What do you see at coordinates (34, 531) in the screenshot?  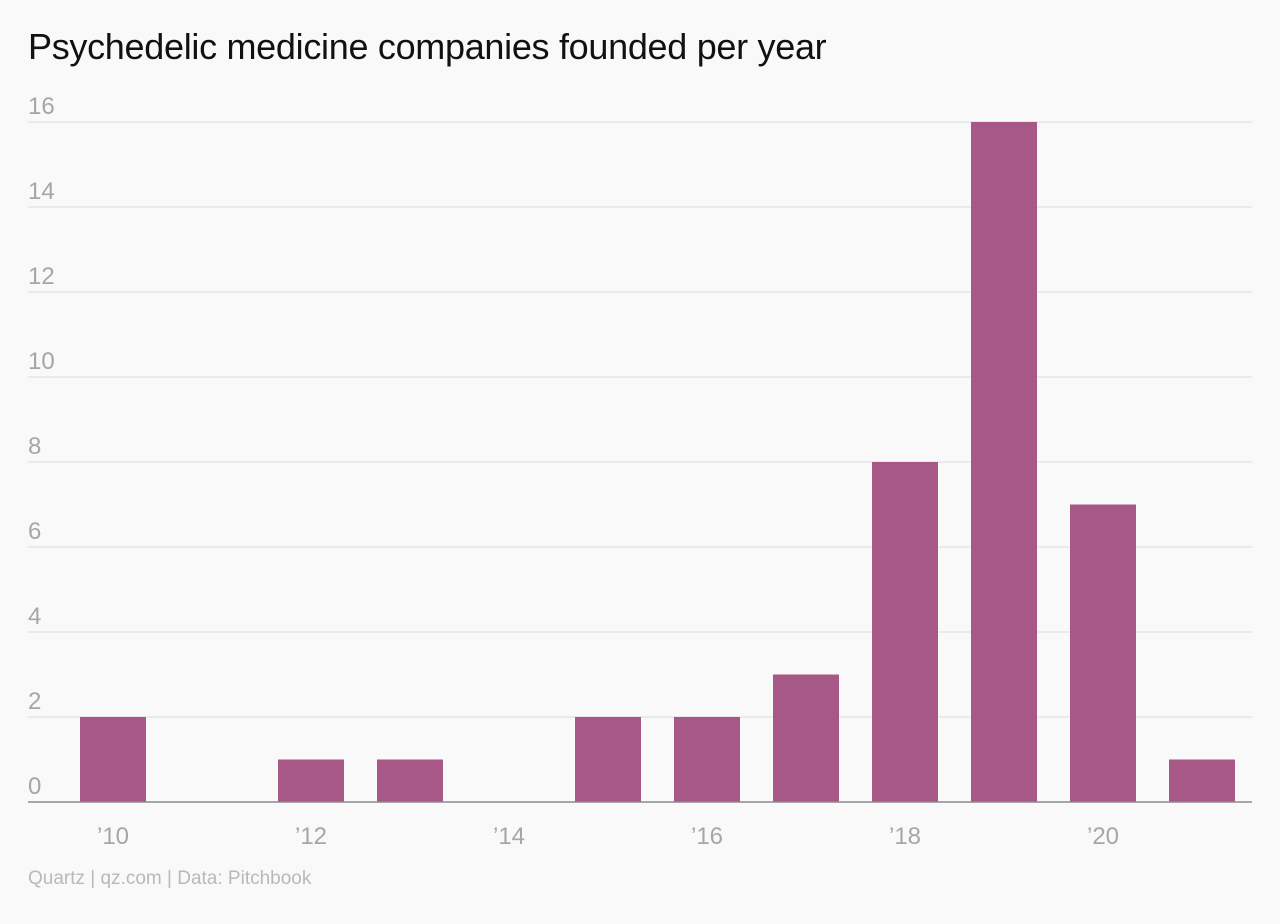 I see `y-tick-label: 6` at bounding box center [34, 531].